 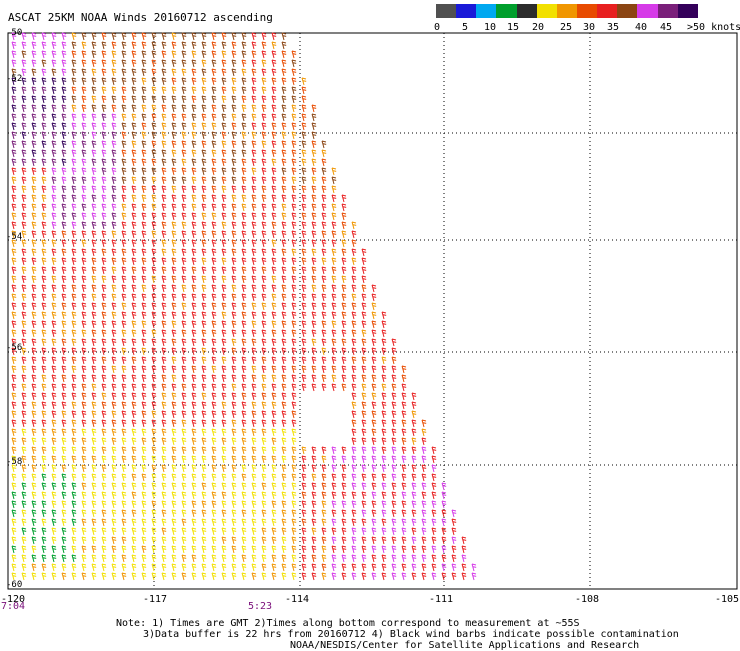 What do you see at coordinates (14, 33) in the screenshot?
I see `y-tick-label: -50` at bounding box center [14, 33].